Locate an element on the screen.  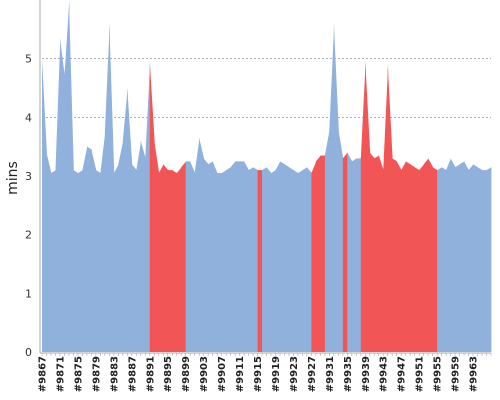
x-tick-label: #9935 is located at coordinates (348, 374).